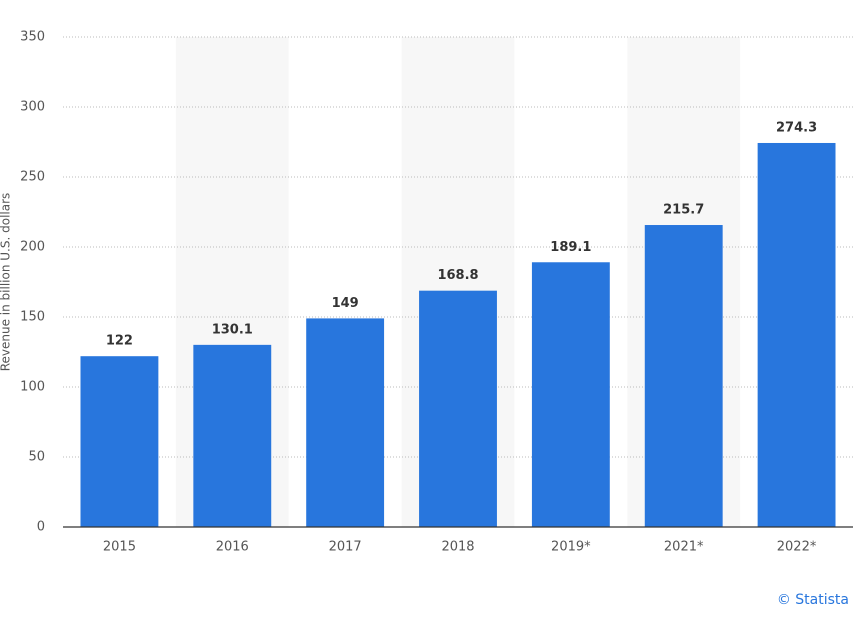 The width and height of the screenshot is (853, 617). Describe the element at coordinates (345, 303) in the screenshot. I see `value-label: 149` at that location.